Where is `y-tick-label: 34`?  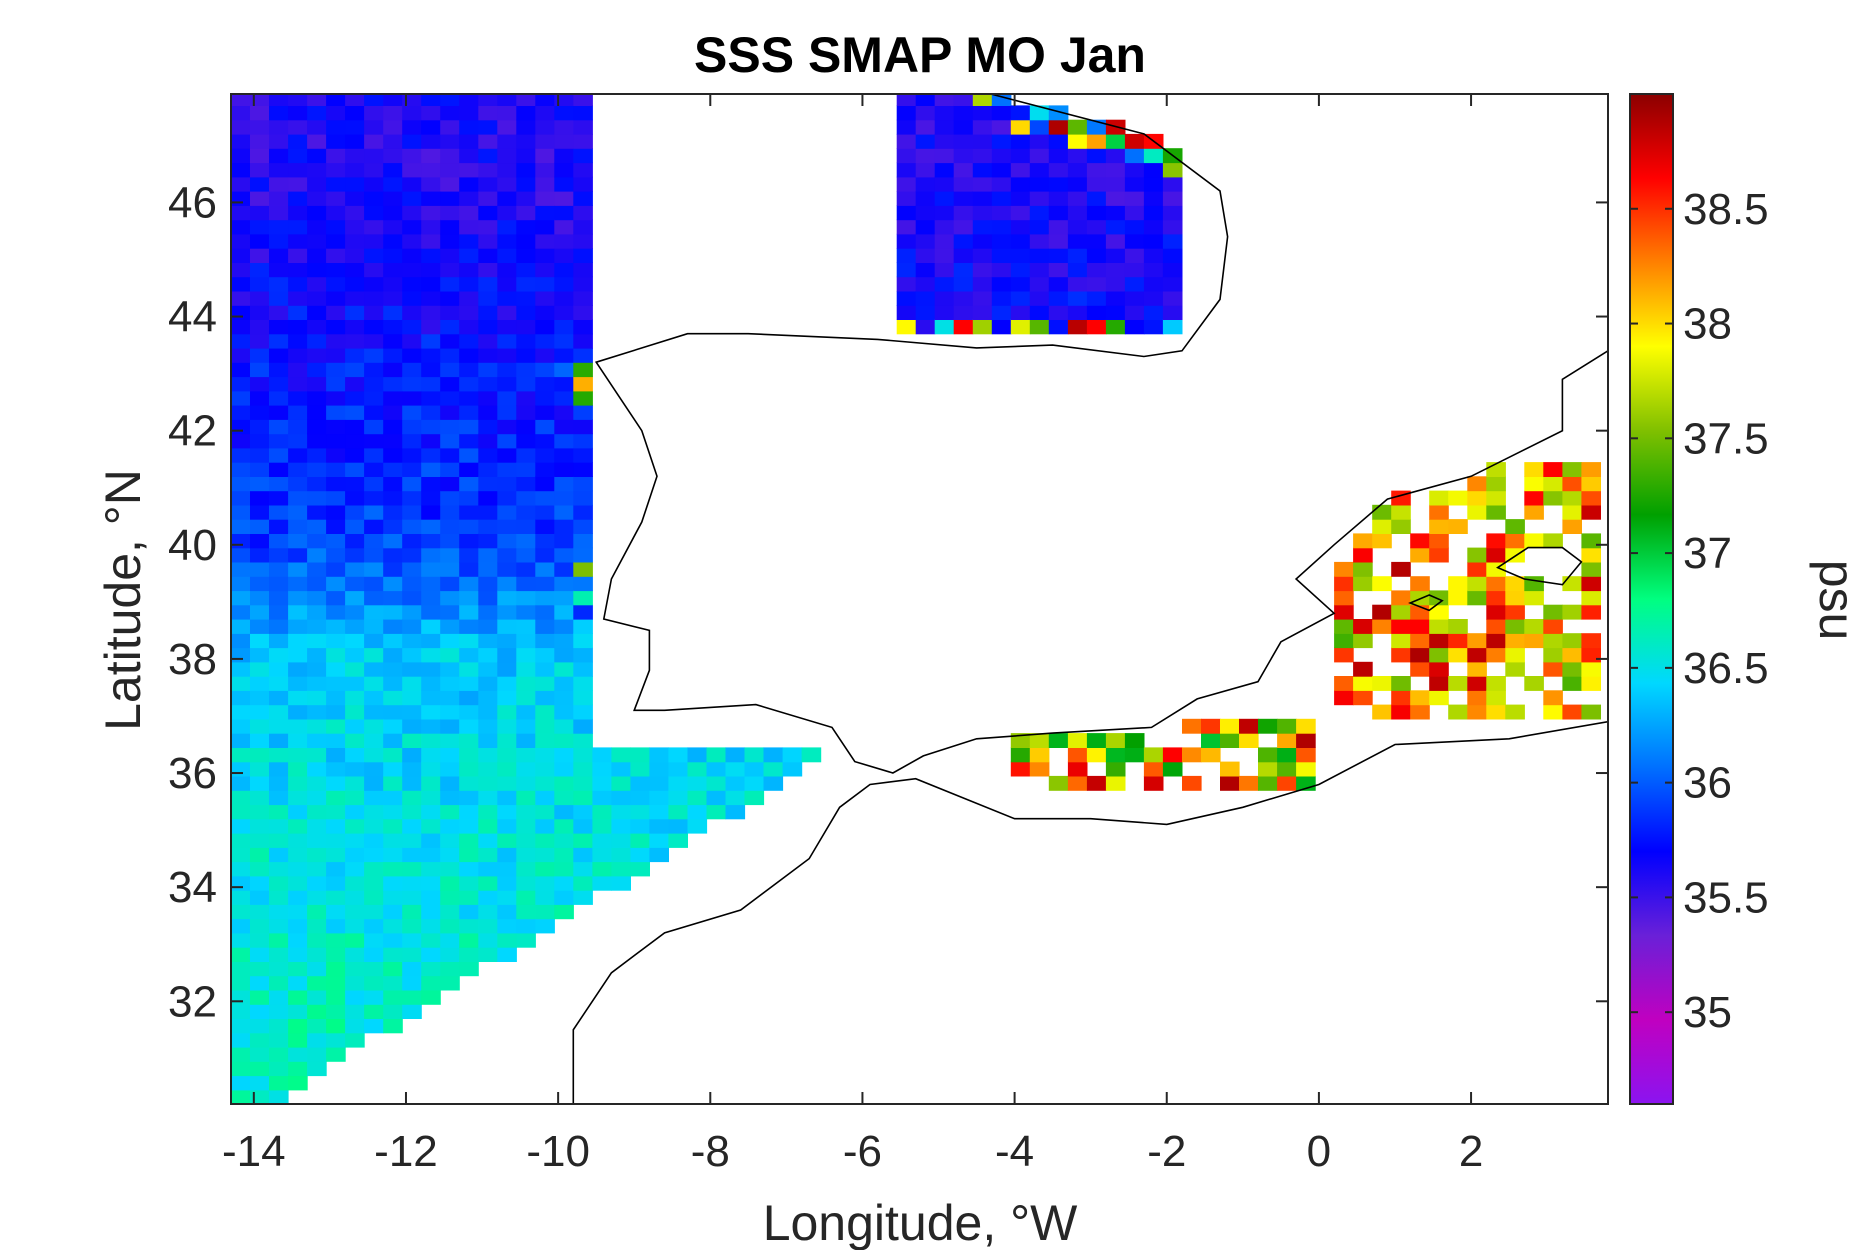 y-tick-label: 34 is located at coordinates (192, 887).